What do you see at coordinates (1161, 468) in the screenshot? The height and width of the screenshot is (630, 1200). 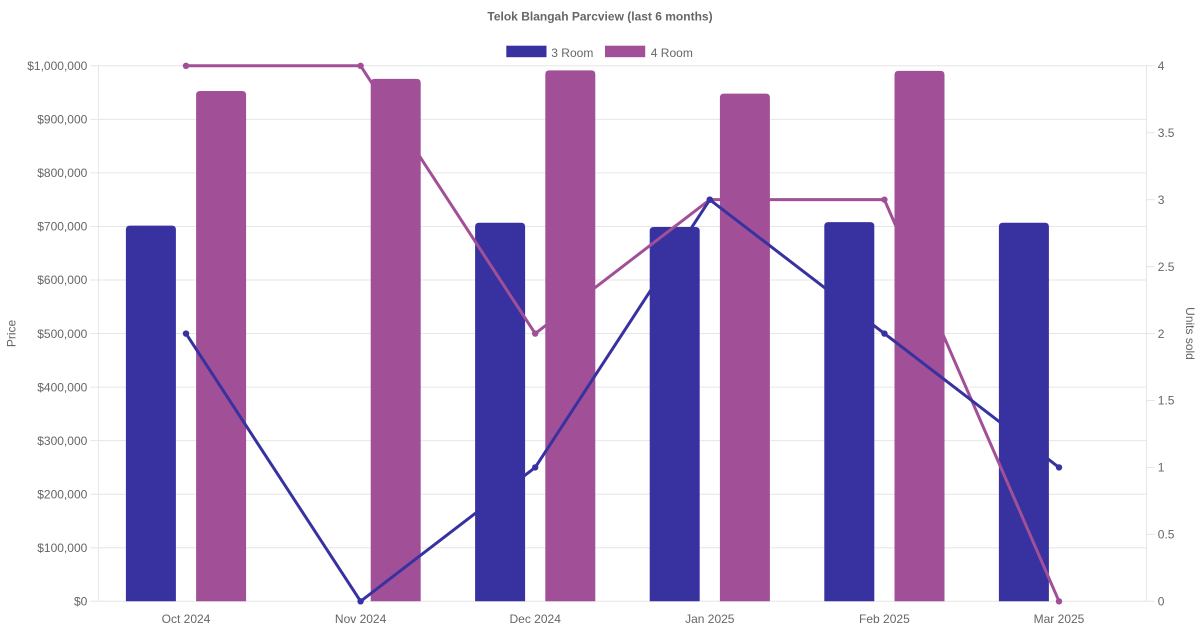 I see `svg-text: 1` at bounding box center [1161, 468].